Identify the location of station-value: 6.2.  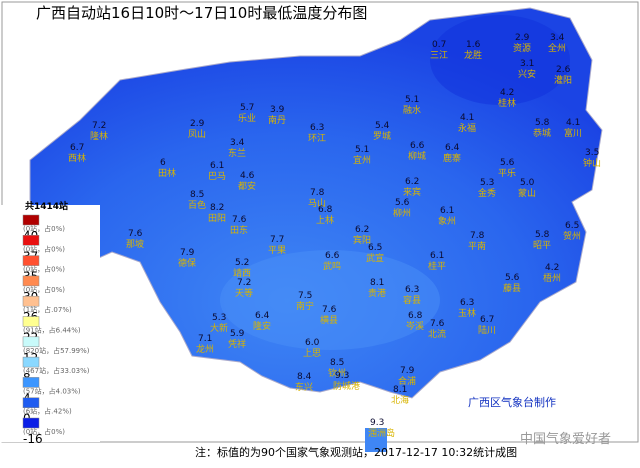
(412, 182).